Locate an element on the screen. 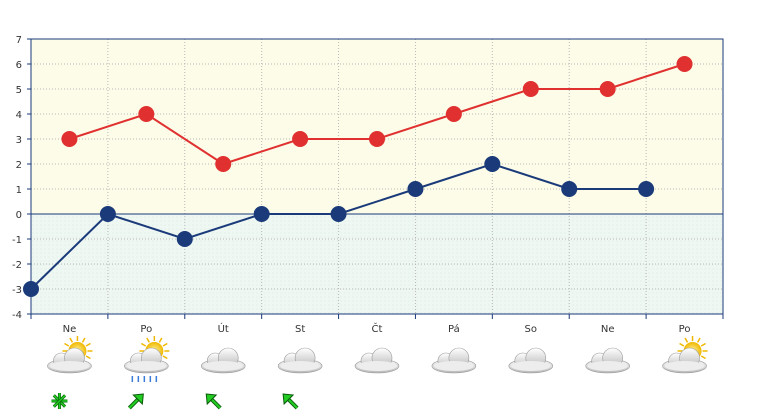 The height and width of the screenshot is (420, 757). wind-icons-row is located at coordinates (175, 401).